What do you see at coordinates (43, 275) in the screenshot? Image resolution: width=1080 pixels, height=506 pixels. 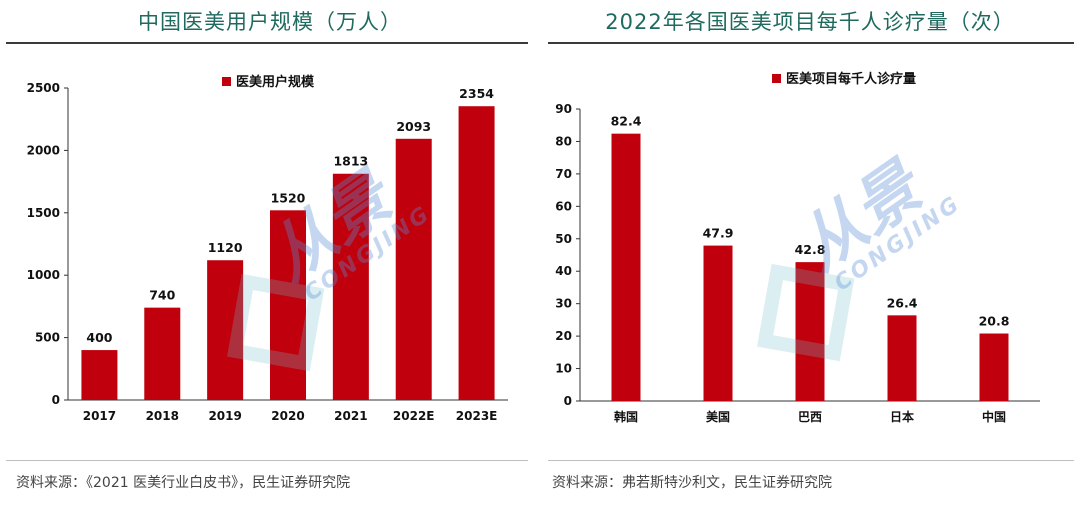 I see `y-tick-label: 1000` at bounding box center [43, 275].